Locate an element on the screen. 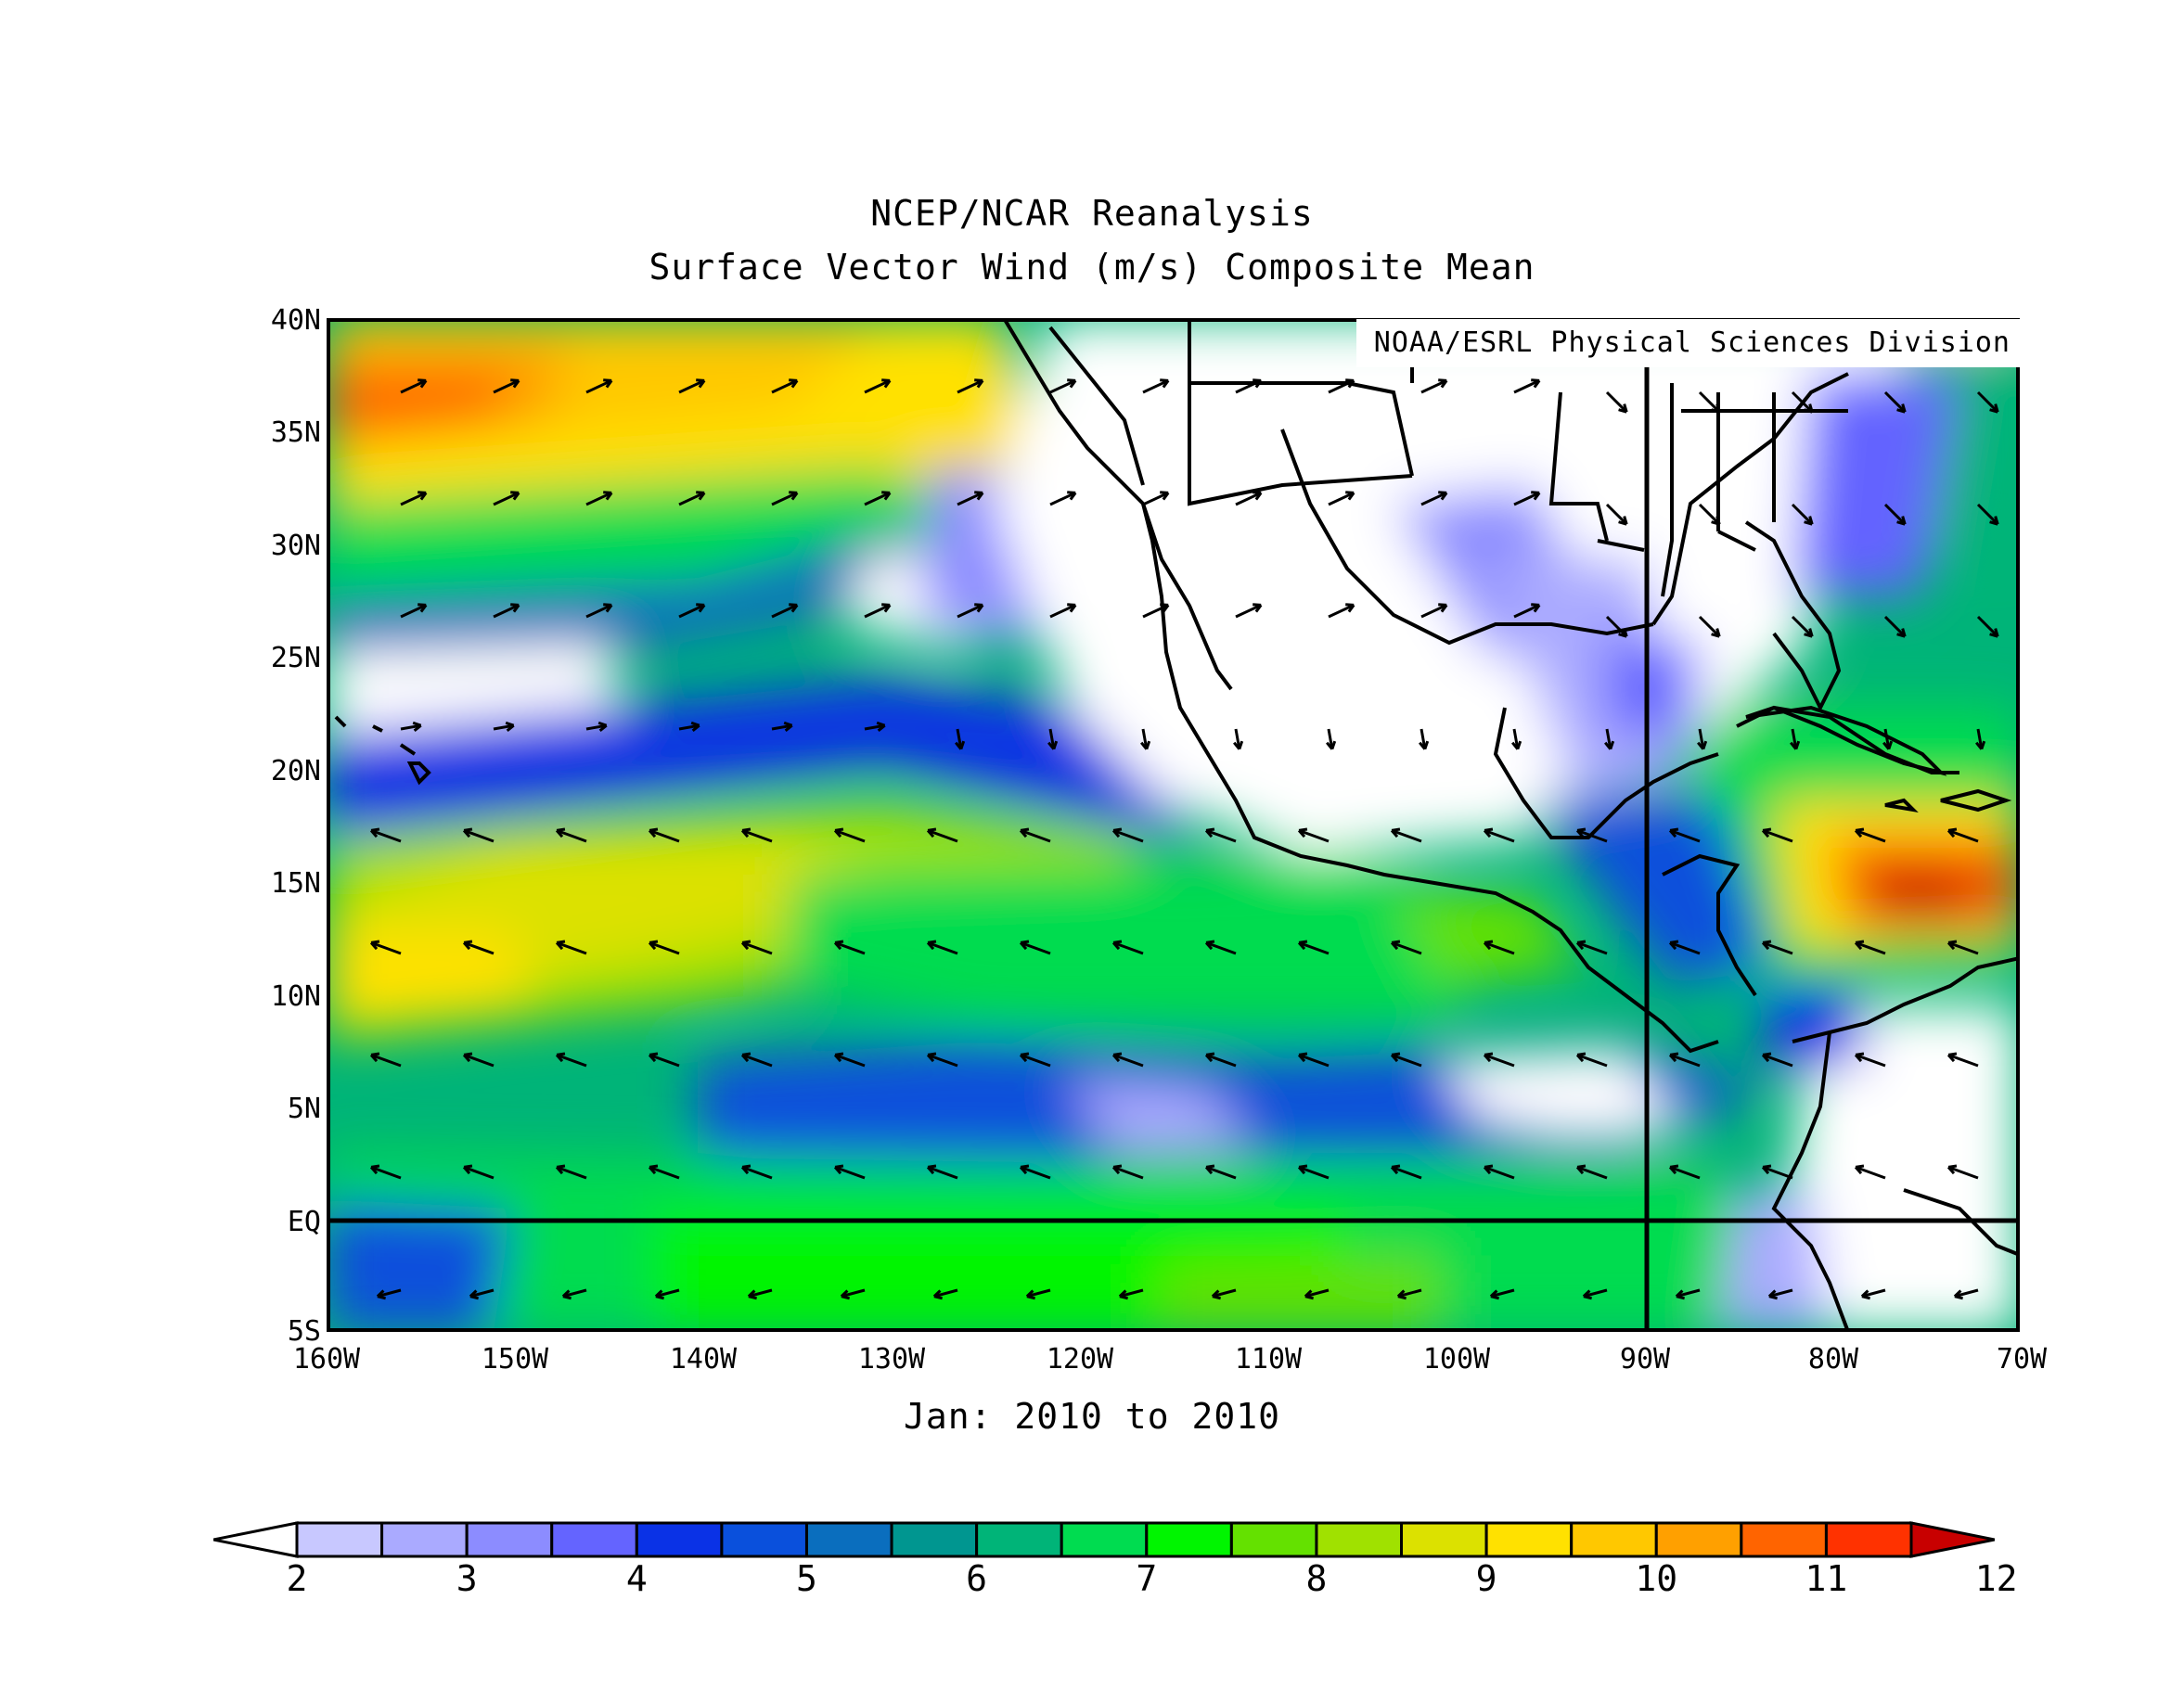 The width and height of the screenshot is (2184, 1689). x-tick-label: 130W is located at coordinates (891, 1360).